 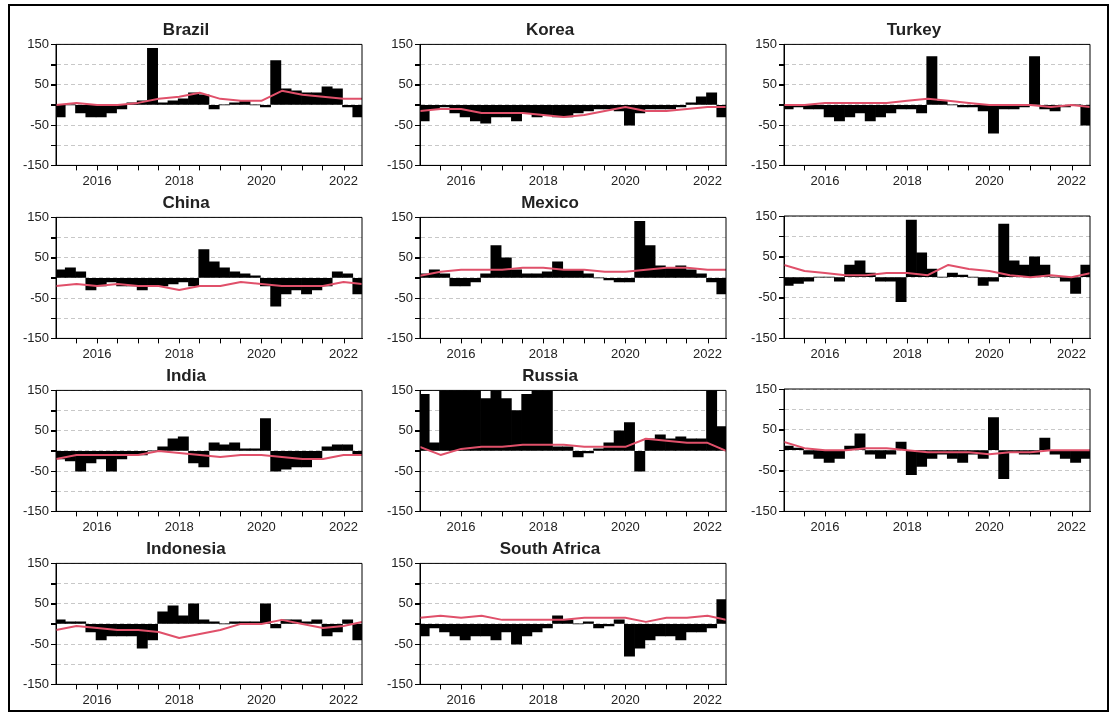 I want to click on chart-title: Brazil, so click(x=186, y=29).